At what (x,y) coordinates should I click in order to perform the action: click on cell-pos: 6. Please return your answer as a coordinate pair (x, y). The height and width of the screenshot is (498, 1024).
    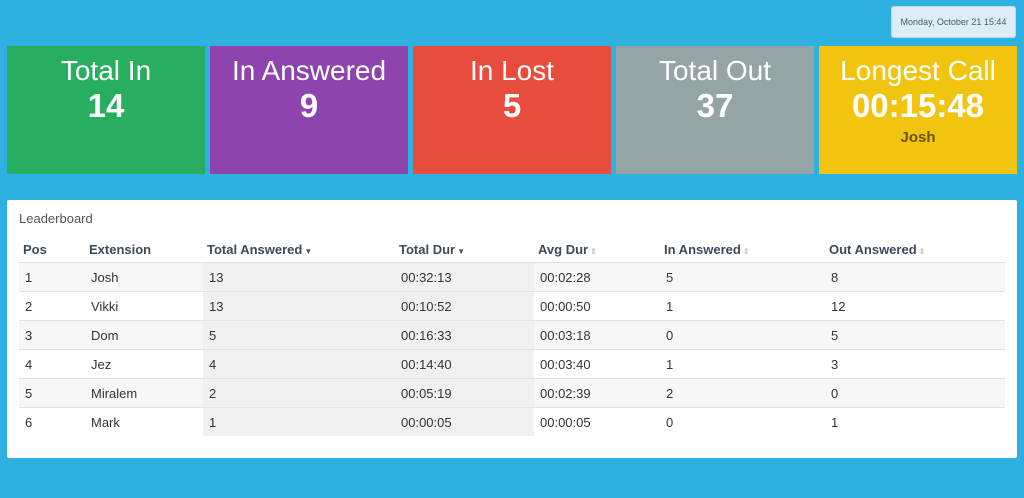
    Looking at the image, I should click on (52, 421).